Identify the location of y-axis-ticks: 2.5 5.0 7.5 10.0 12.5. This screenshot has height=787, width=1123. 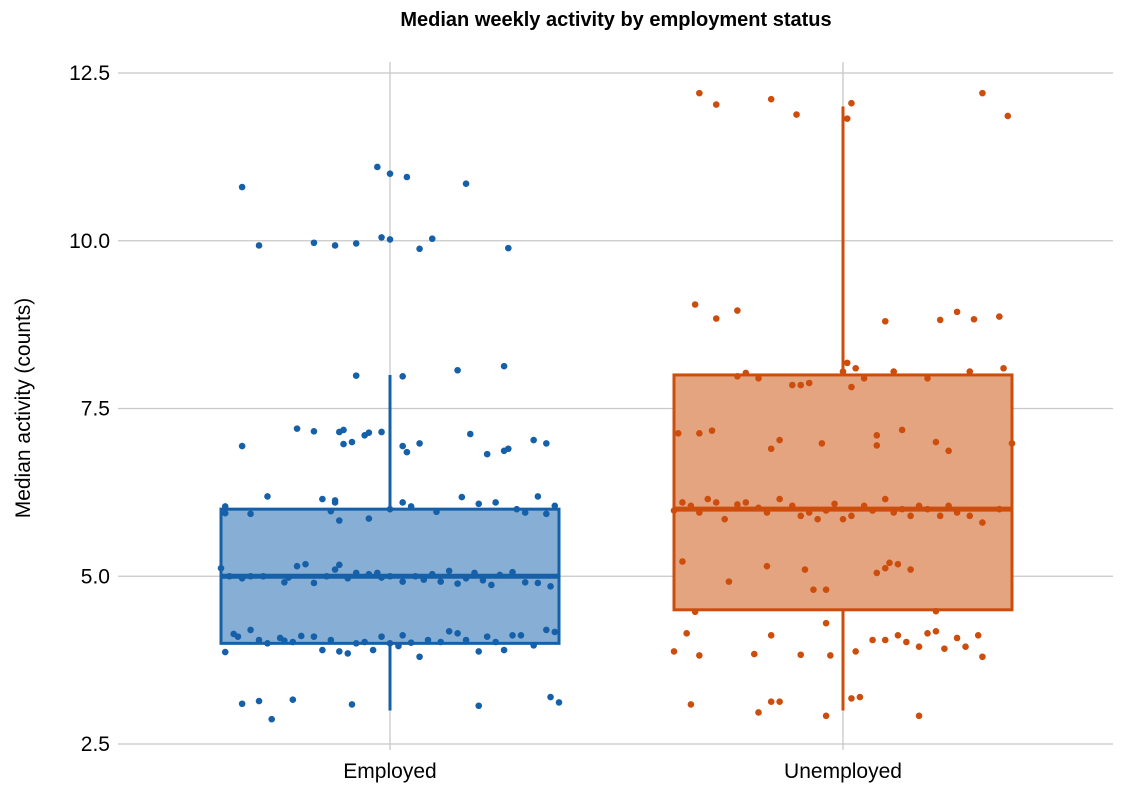
(89, 409).